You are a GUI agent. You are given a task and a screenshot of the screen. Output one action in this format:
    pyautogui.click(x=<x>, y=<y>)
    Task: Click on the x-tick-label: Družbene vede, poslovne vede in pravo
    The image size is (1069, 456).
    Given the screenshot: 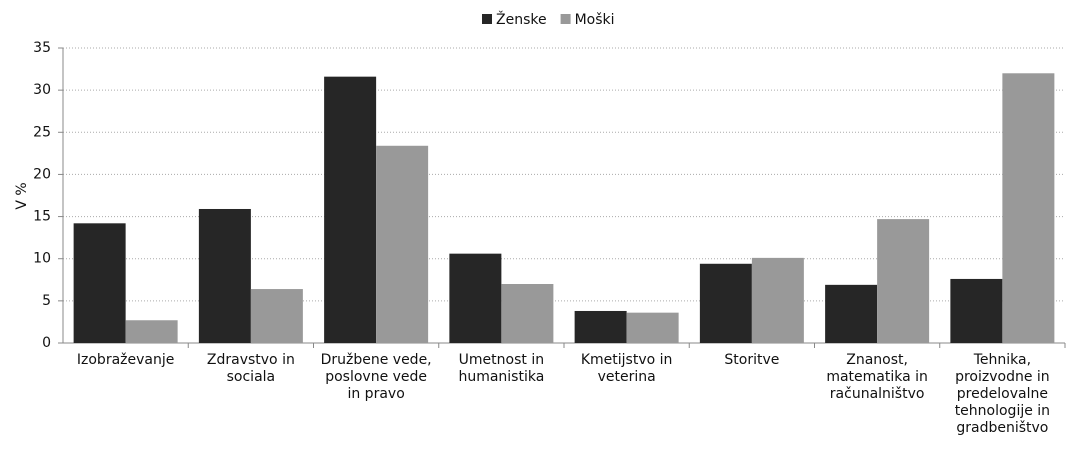 What is the action you would take?
    pyautogui.click(x=376, y=377)
    